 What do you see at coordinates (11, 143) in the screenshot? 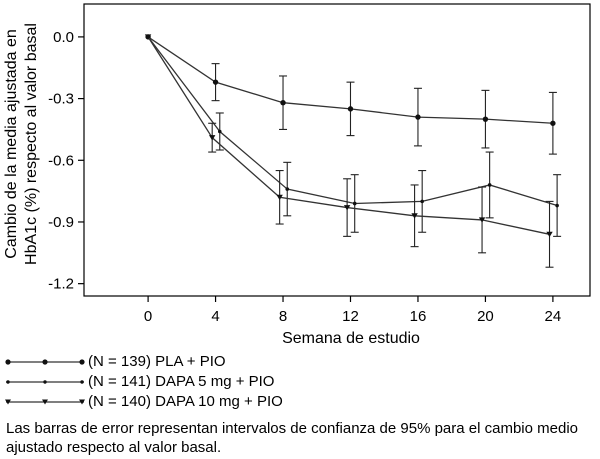
I see `y-axis-title-line: Cambio de la media ajustada en` at bounding box center [11, 143].